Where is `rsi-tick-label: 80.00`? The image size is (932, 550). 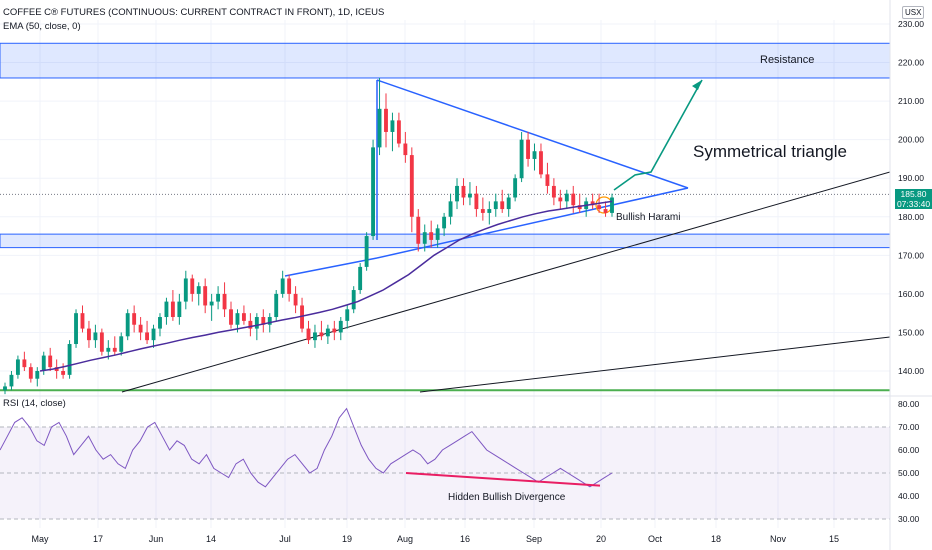
rsi-tick-label: 80.00 is located at coordinates (909, 404).